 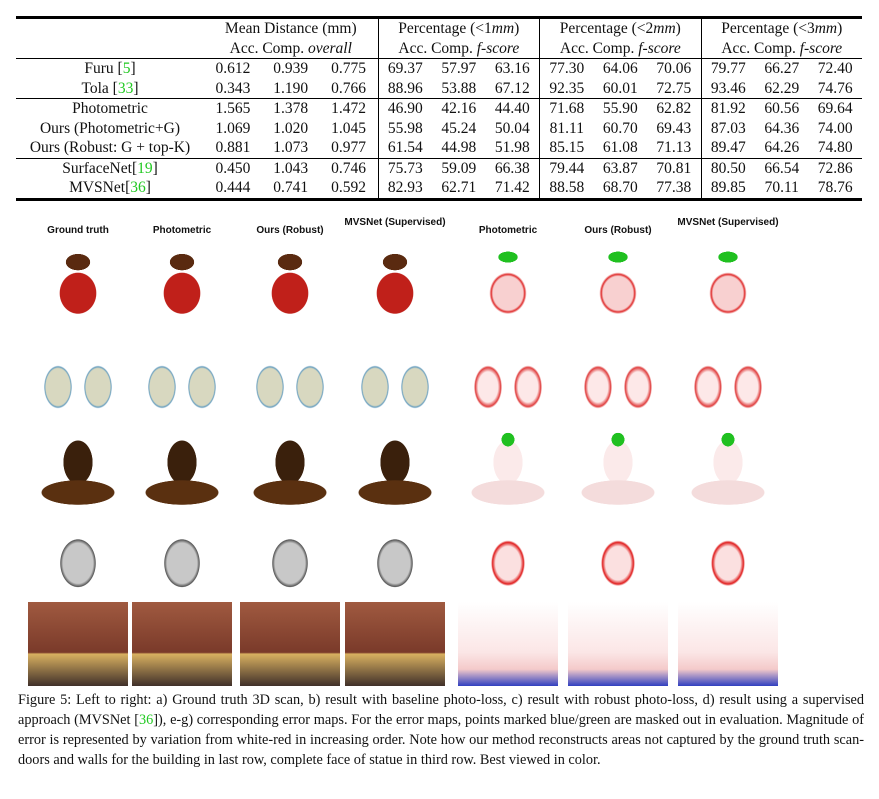 What do you see at coordinates (459, 108) in the screenshot?
I see `table-cell: 42.16` at bounding box center [459, 108].